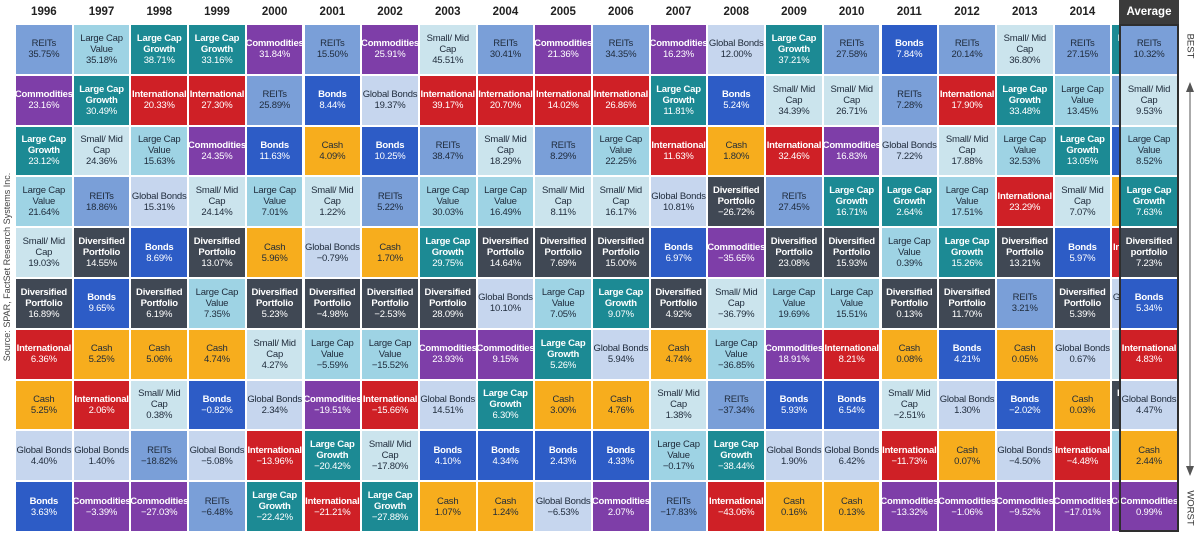 This screenshot has width=1202, height=540. I want to click on return-value: 15.00%, so click(621, 264).